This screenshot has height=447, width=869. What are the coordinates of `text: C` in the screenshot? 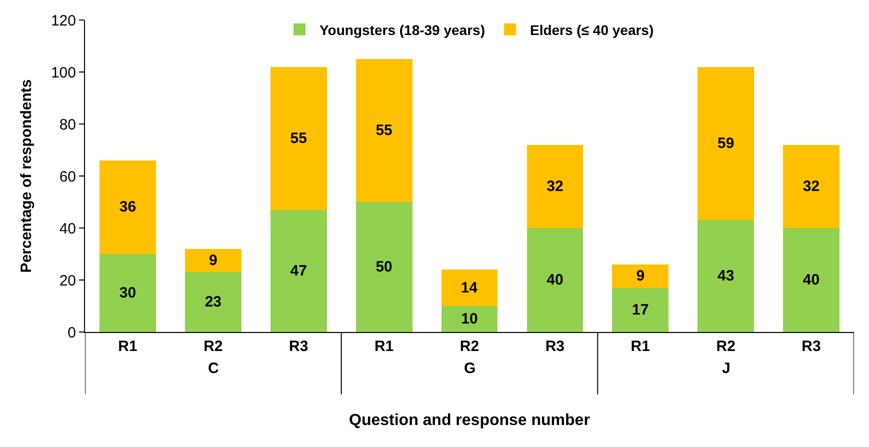 It's located at (213, 368).